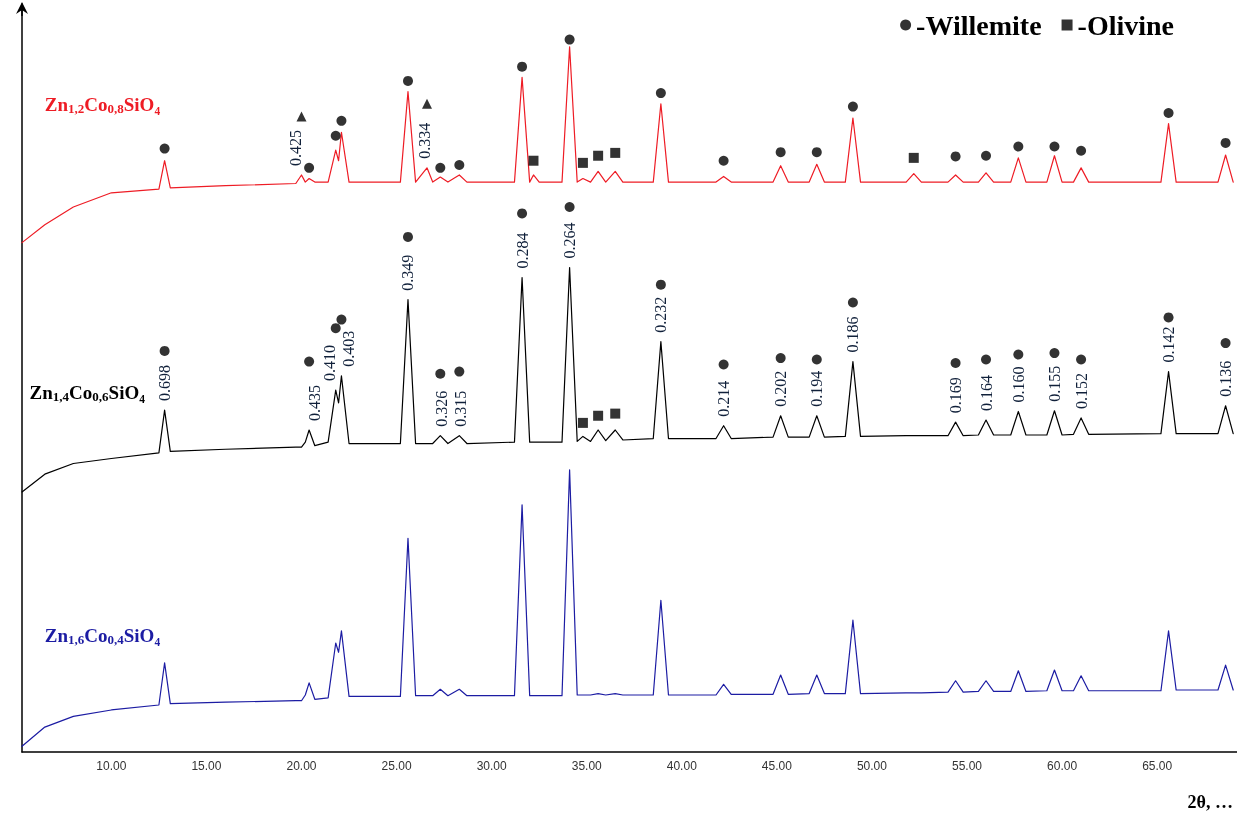  I want to click on annotation: 0.202, so click(781, 388).